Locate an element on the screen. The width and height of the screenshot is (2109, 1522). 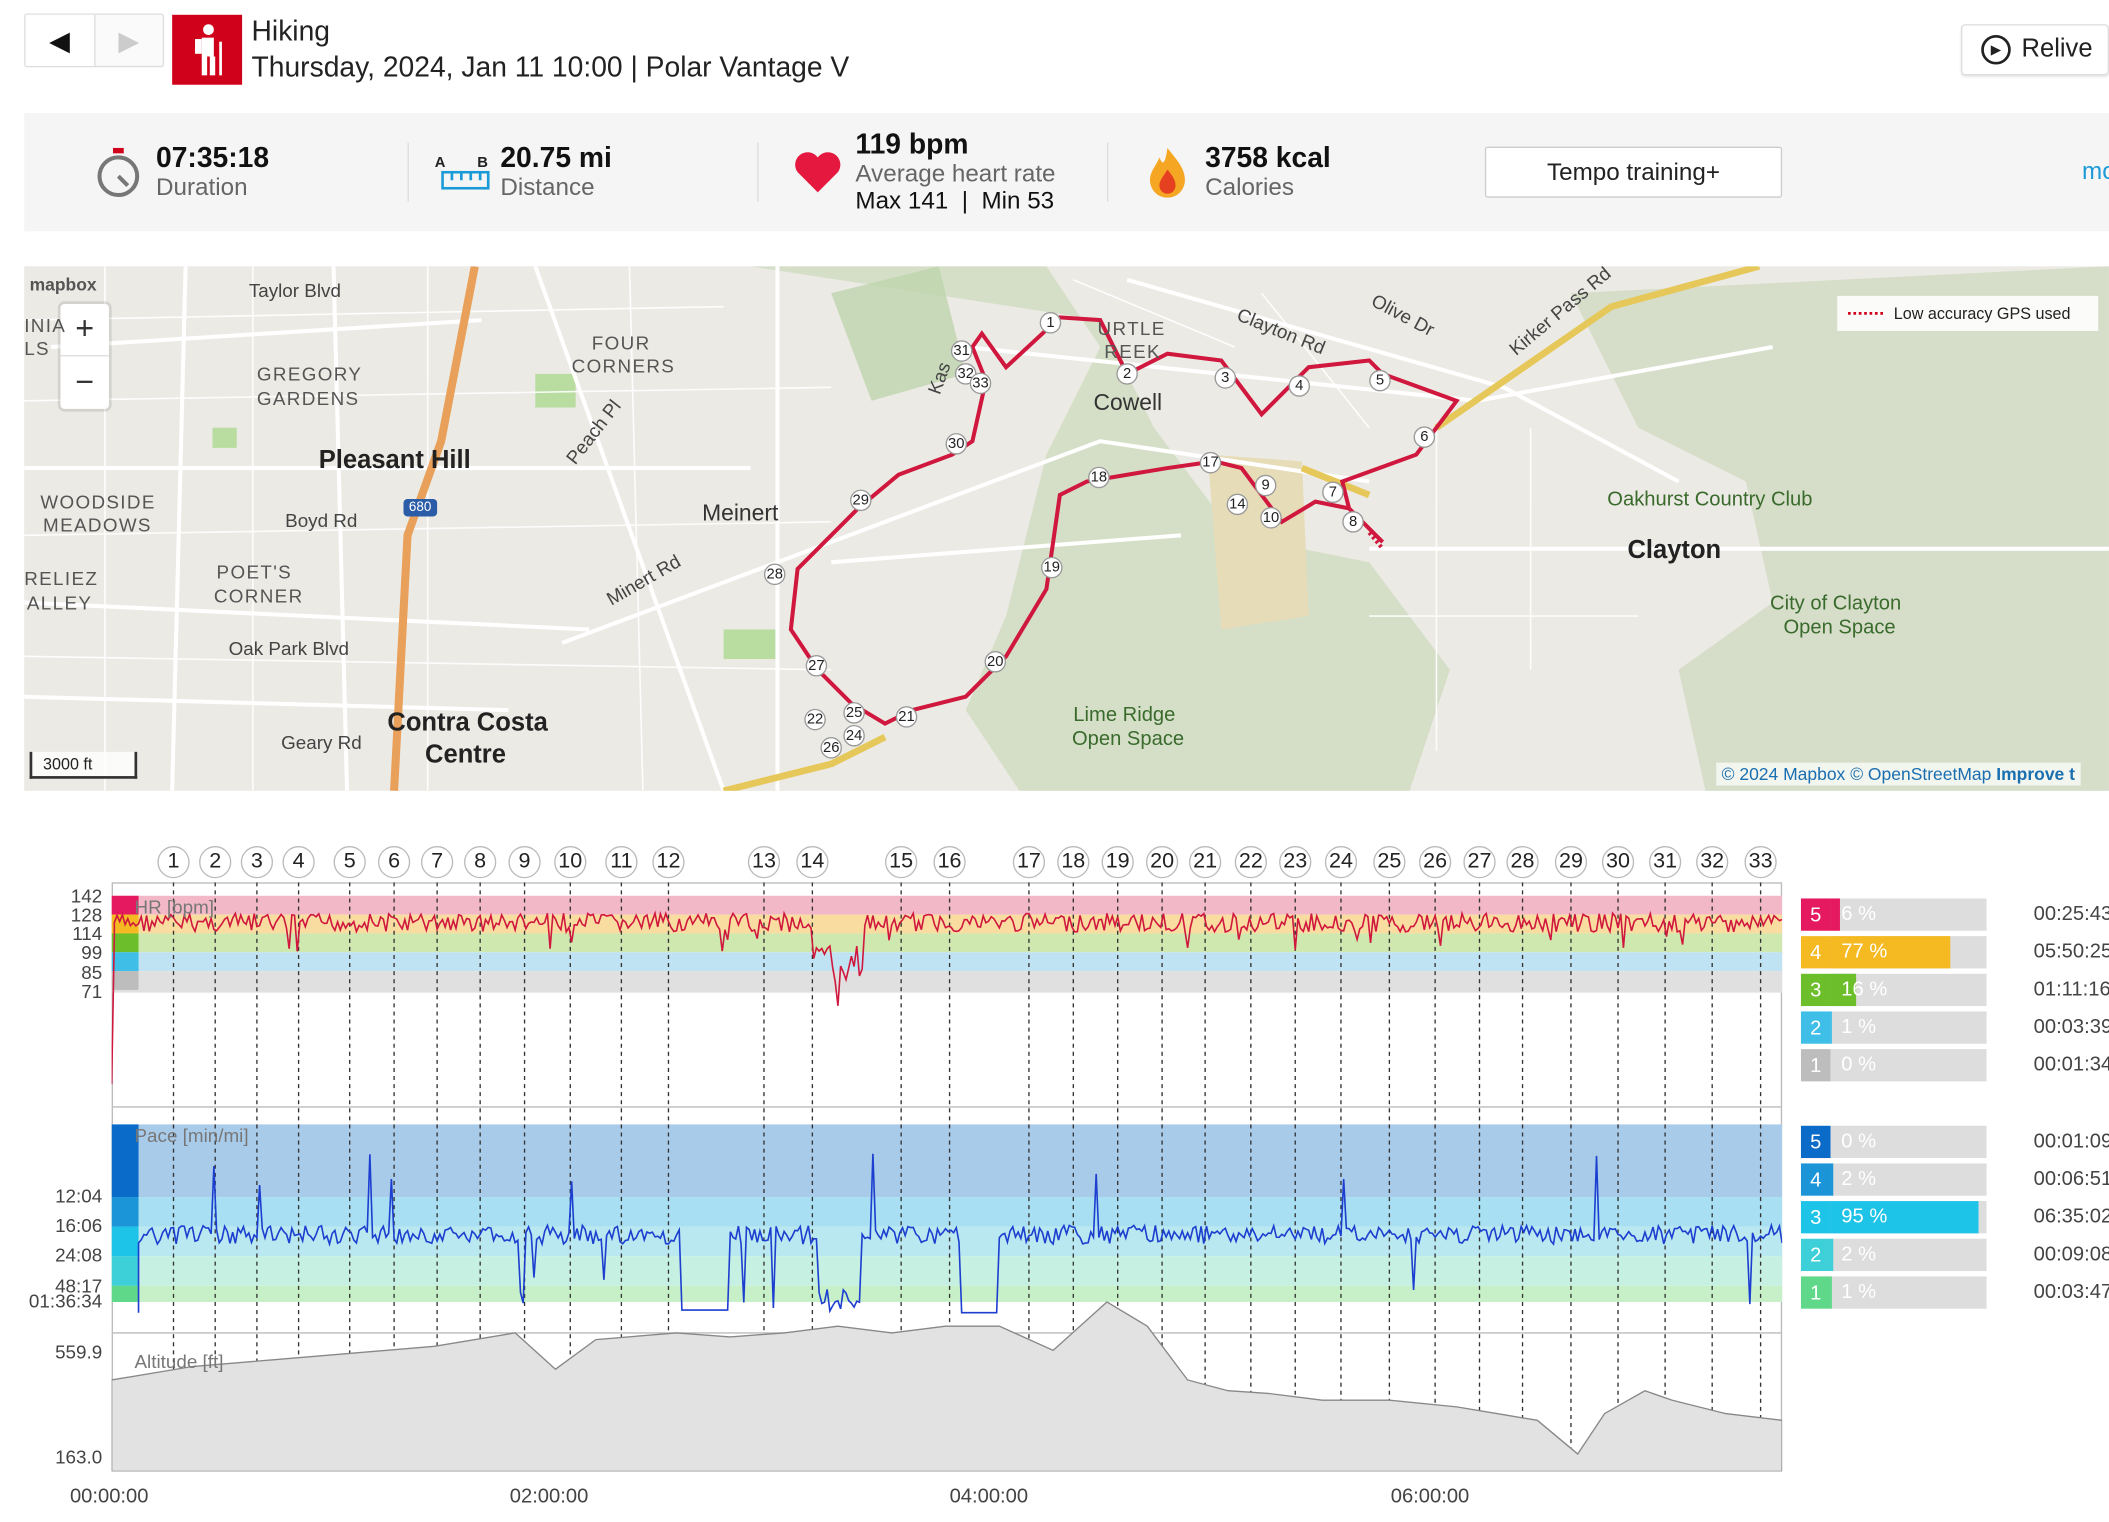
zone-time: 00:03:39 is located at coordinates (2071, 1027).